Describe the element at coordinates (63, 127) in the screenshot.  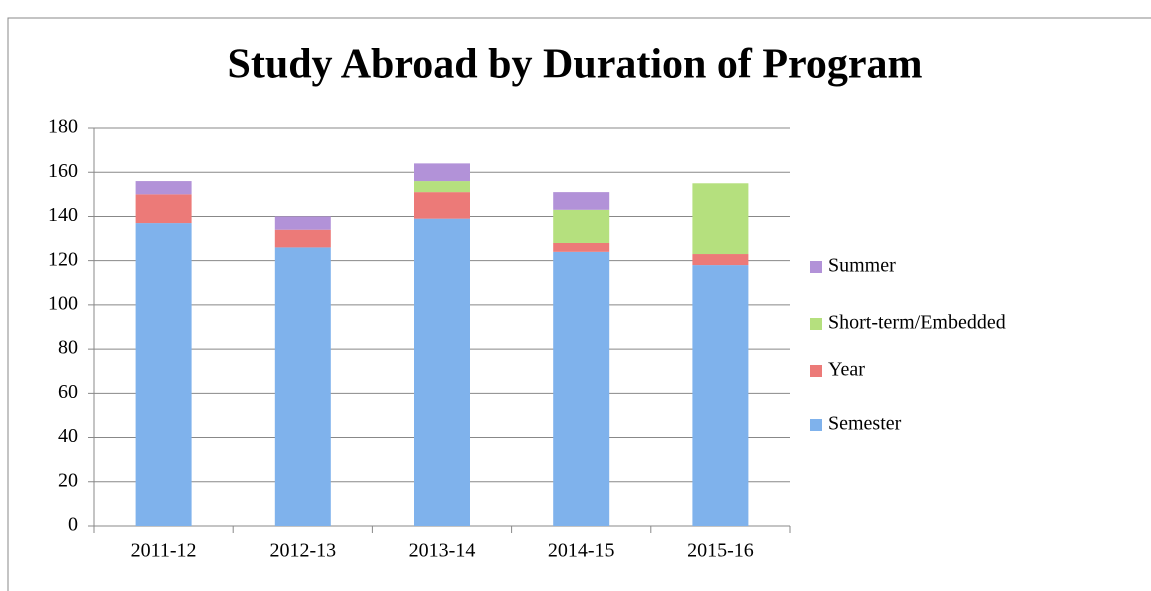
I see `y-tick-label: 180` at that location.